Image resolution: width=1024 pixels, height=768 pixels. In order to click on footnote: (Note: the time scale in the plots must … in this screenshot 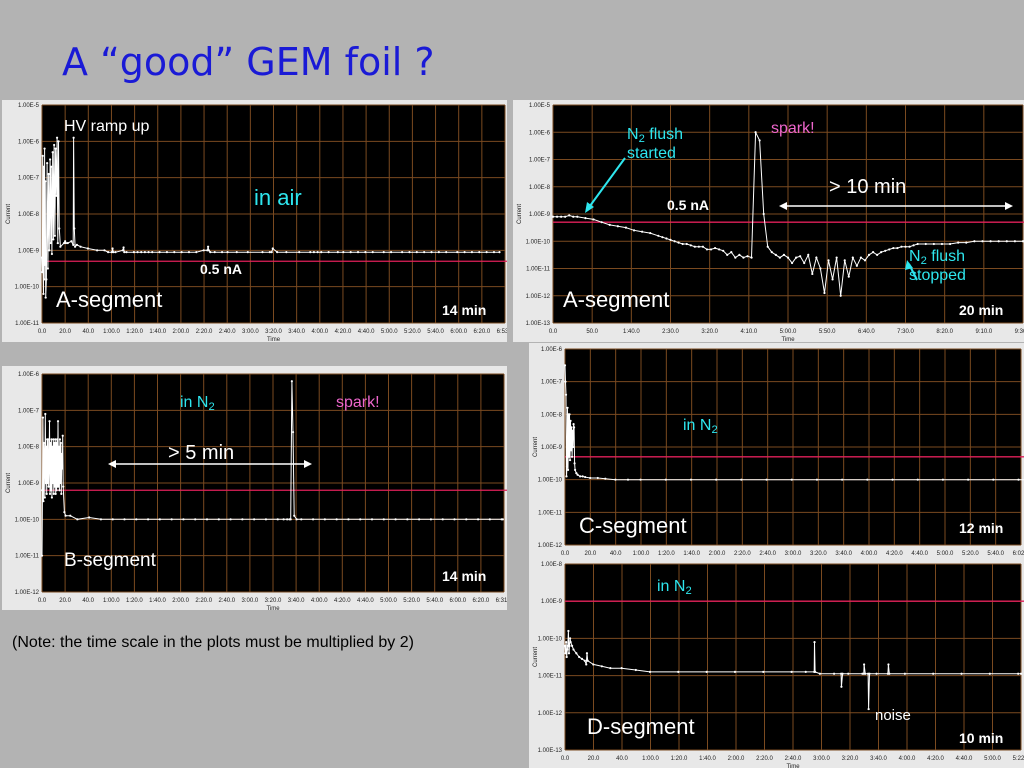, I will do `click(213, 642)`.